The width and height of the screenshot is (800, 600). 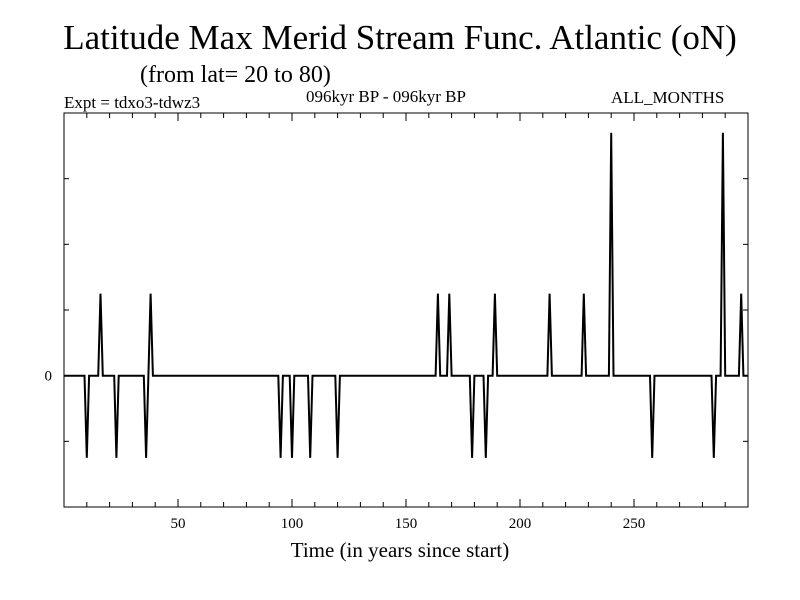 What do you see at coordinates (406, 524) in the screenshot?
I see `x-tick-label: 150` at bounding box center [406, 524].